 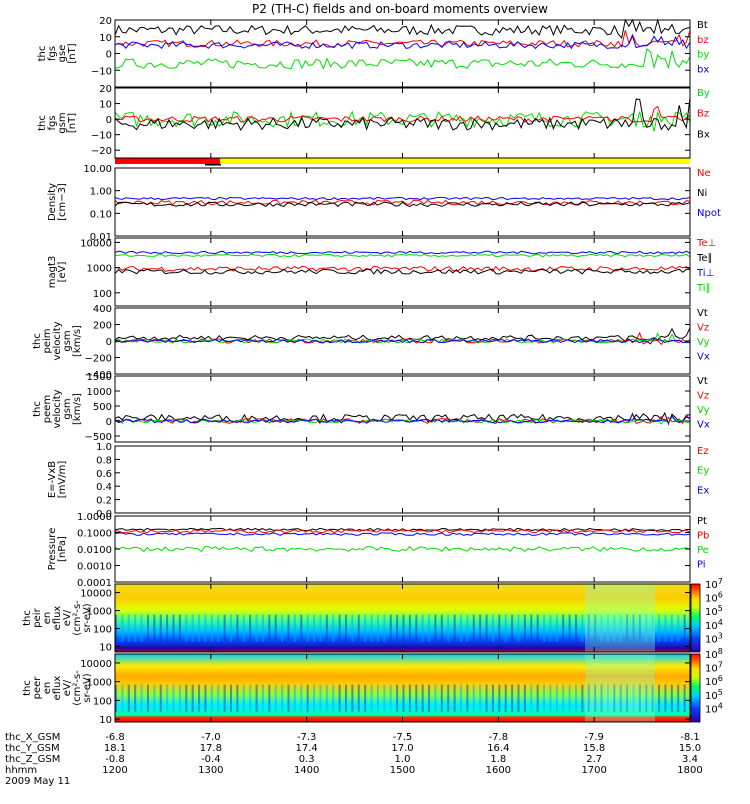 What do you see at coordinates (702, 25) in the screenshot?
I see `legend-fgs-gse-0: Bt` at bounding box center [702, 25].